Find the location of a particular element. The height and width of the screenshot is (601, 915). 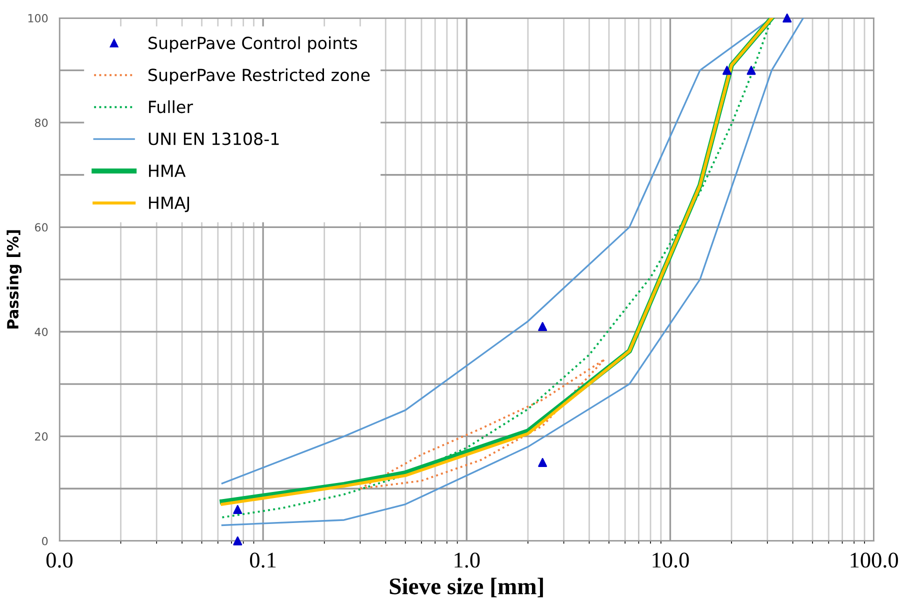

legend-label: SuperPave Restricted zone is located at coordinates (259, 76).